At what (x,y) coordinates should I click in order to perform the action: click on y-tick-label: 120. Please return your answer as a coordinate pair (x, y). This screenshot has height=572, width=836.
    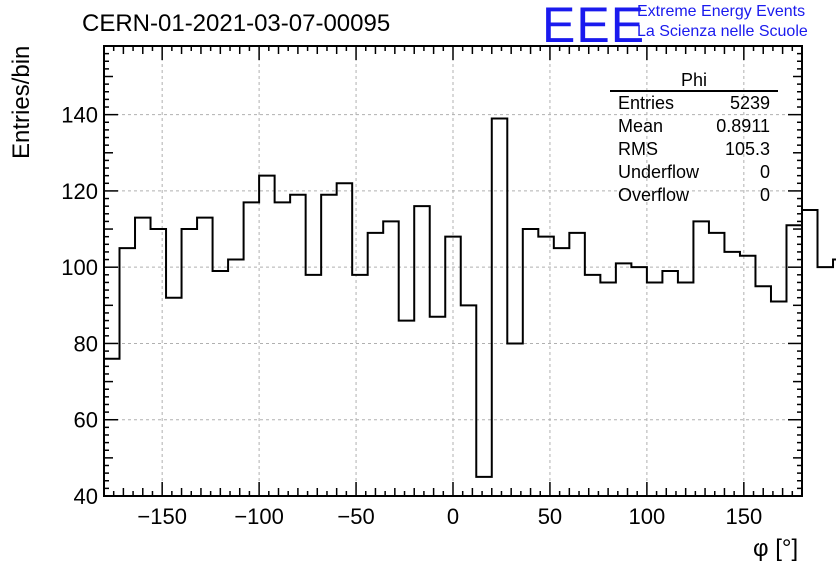
    Looking at the image, I should click on (79, 191).